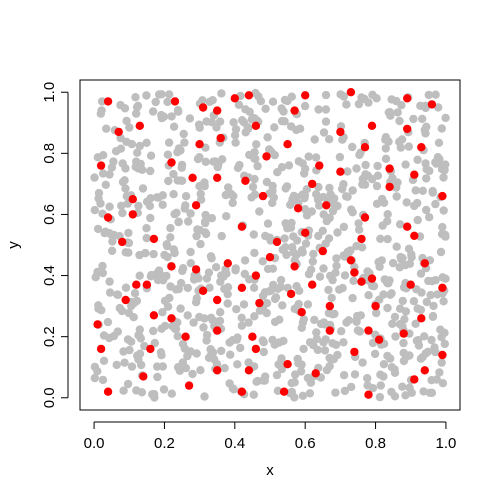  Describe the element at coordinates (55, 245) in the screenshot. I see `y-axis: 0.0 0.2 0.4 0.6 0.8 1.0` at that location.